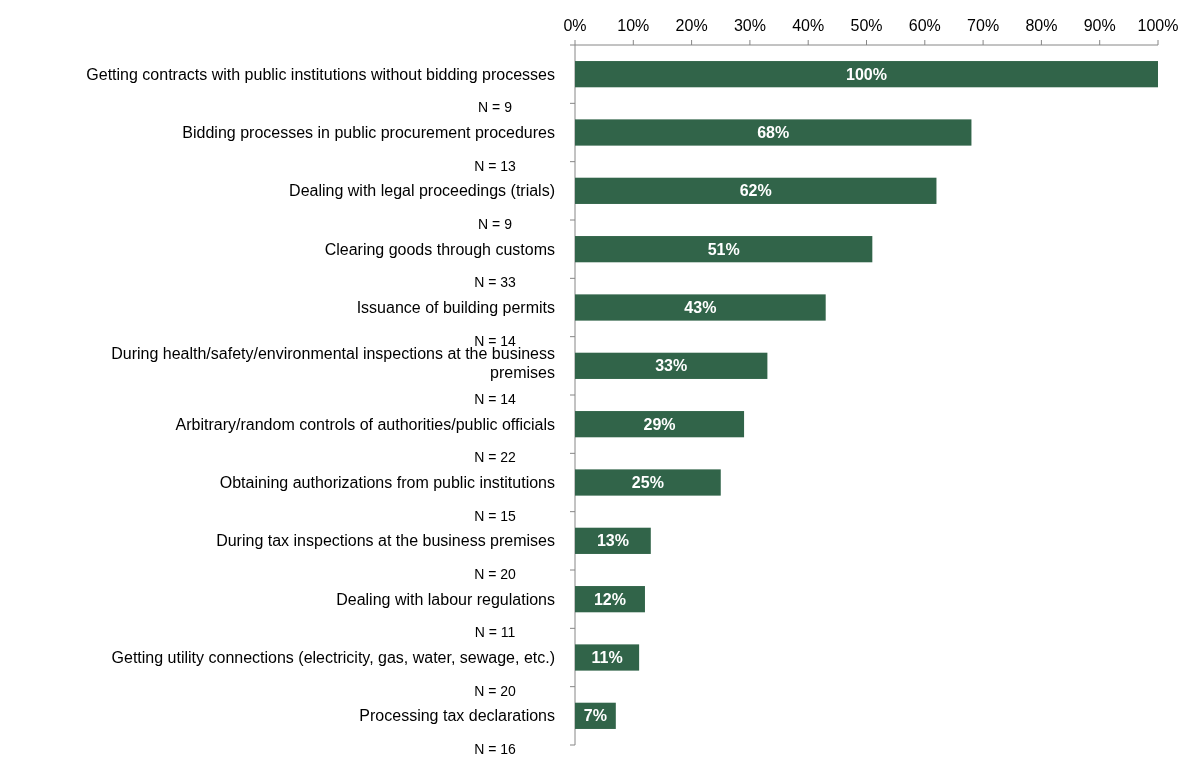 This screenshot has height=771, width=1198. What do you see at coordinates (495, 748) in the screenshot?
I see `text: N = 16` at bounding box center [495, 748].